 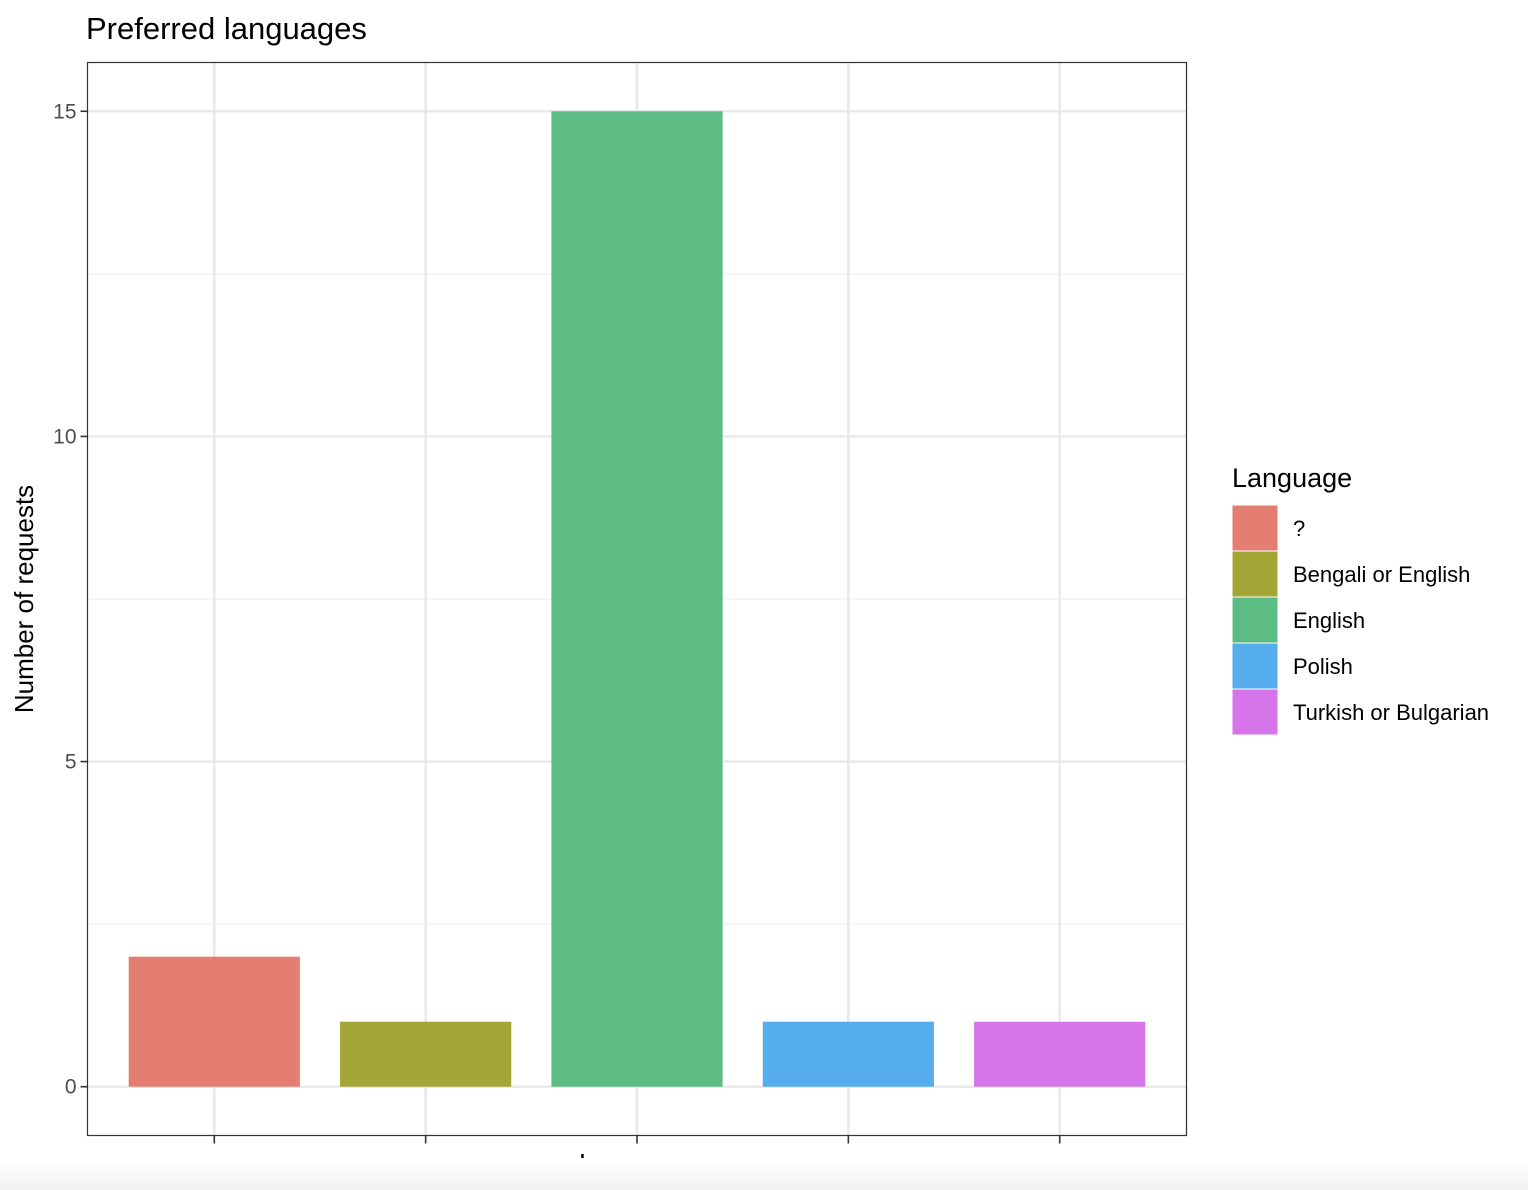 What do you see at coordinates (1299, 528) in the screenshot?
I see `legend-label: ?` at bounding box center [1299, 528].